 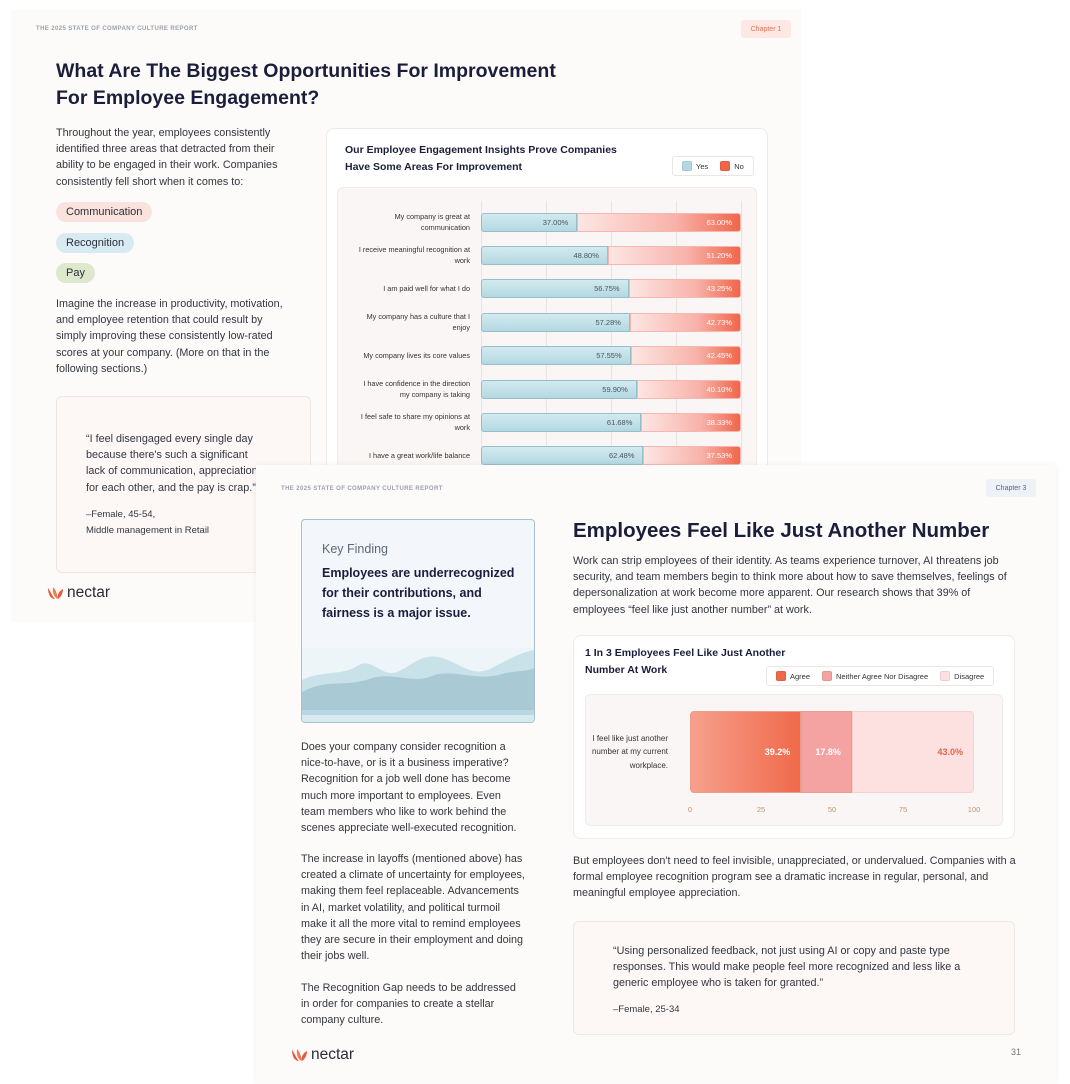 I want to click on value-label: 62.48%, so click(x=622, y=456).